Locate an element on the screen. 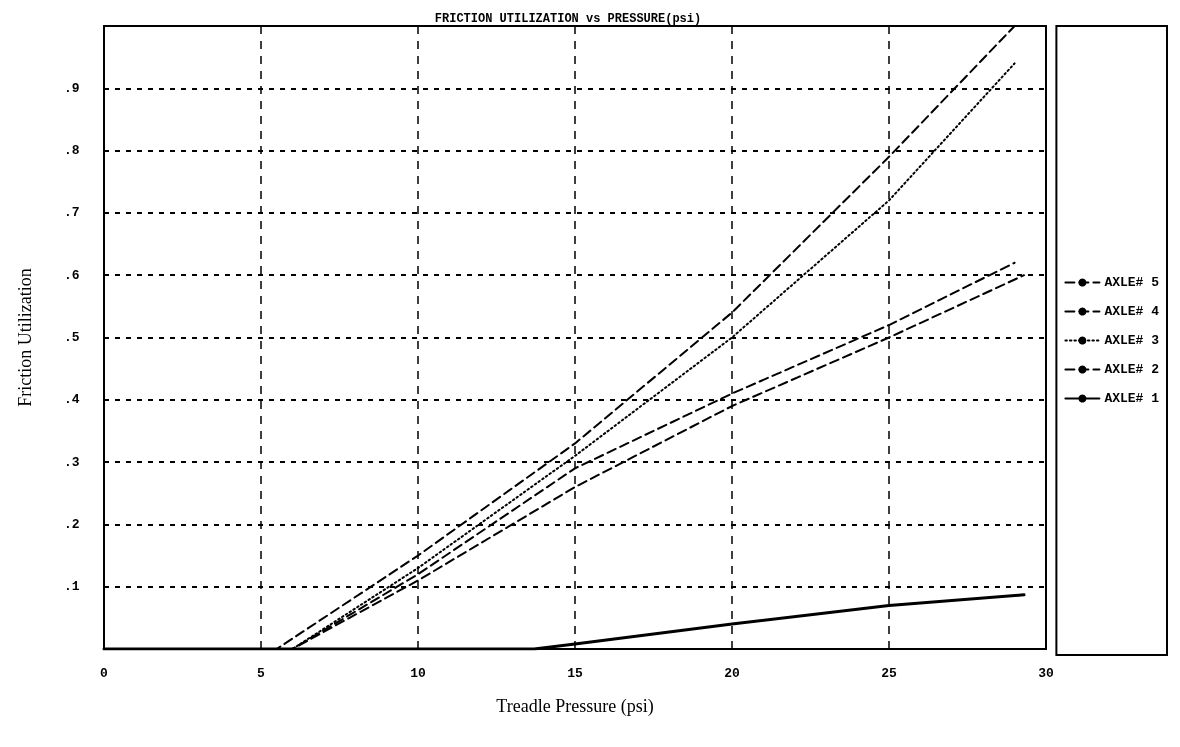 Image resolution: width=1180 pixels, height=747 pixels. legend-label: AXLE# 3 is located at coordinates (1132, 340).